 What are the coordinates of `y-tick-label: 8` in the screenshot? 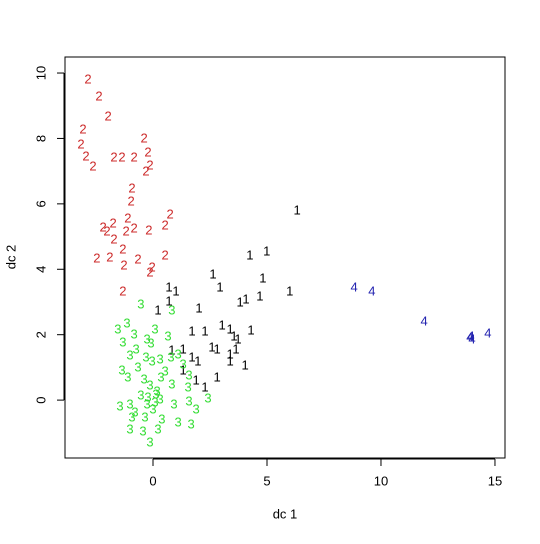 It's located at (40, 138).